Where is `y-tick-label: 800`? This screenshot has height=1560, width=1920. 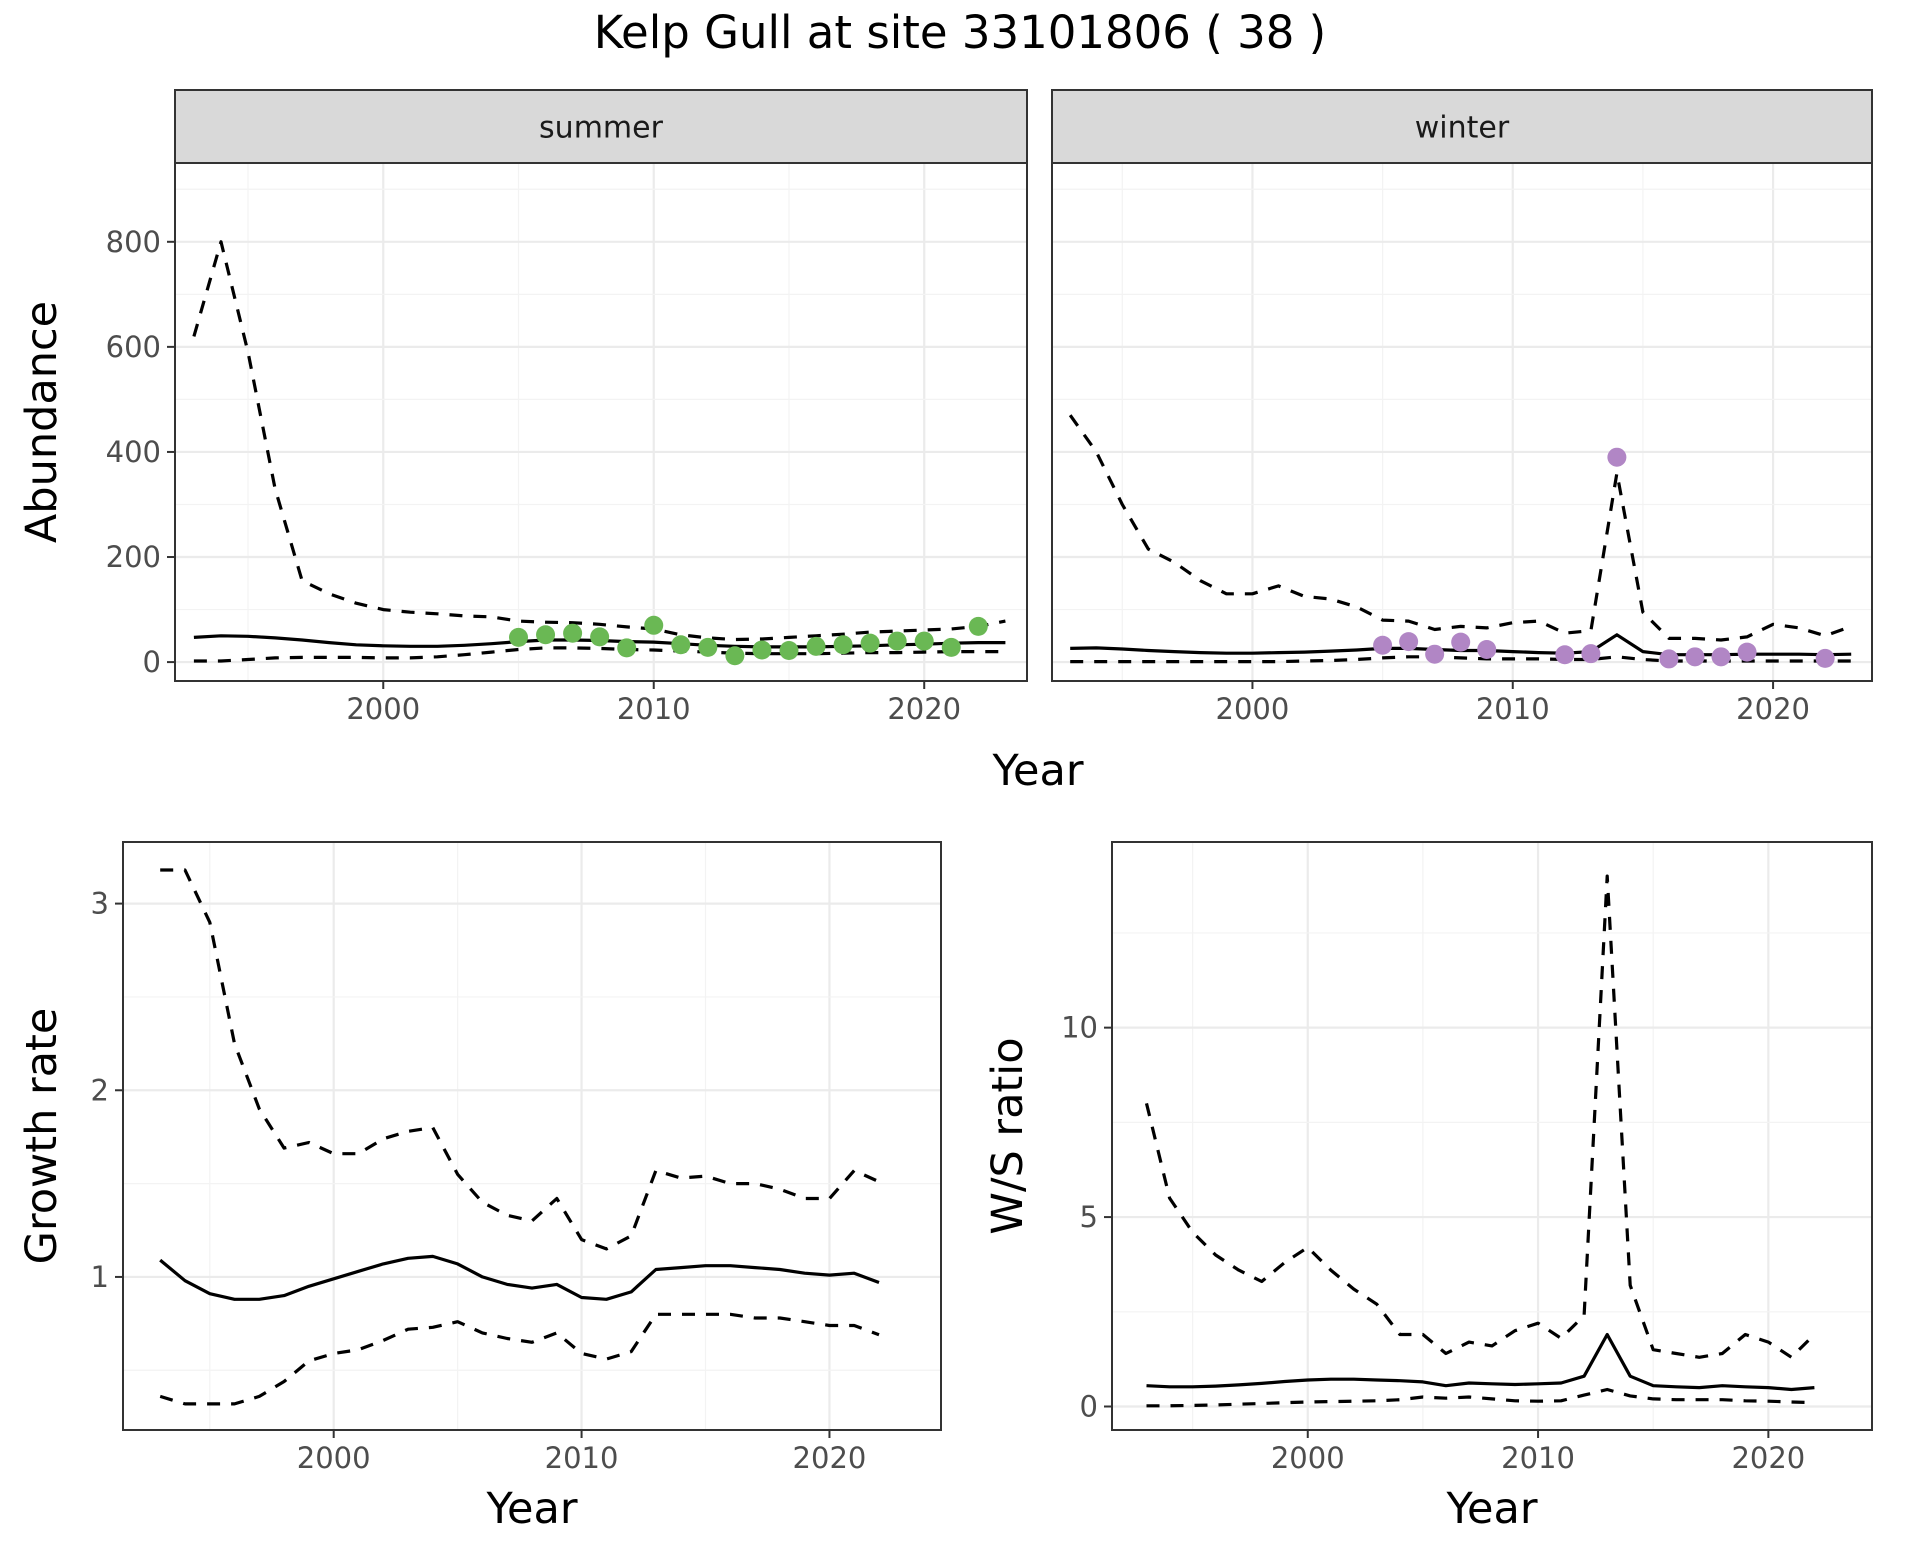 y-tick-label: 800 is located at coordinates (133, 242).